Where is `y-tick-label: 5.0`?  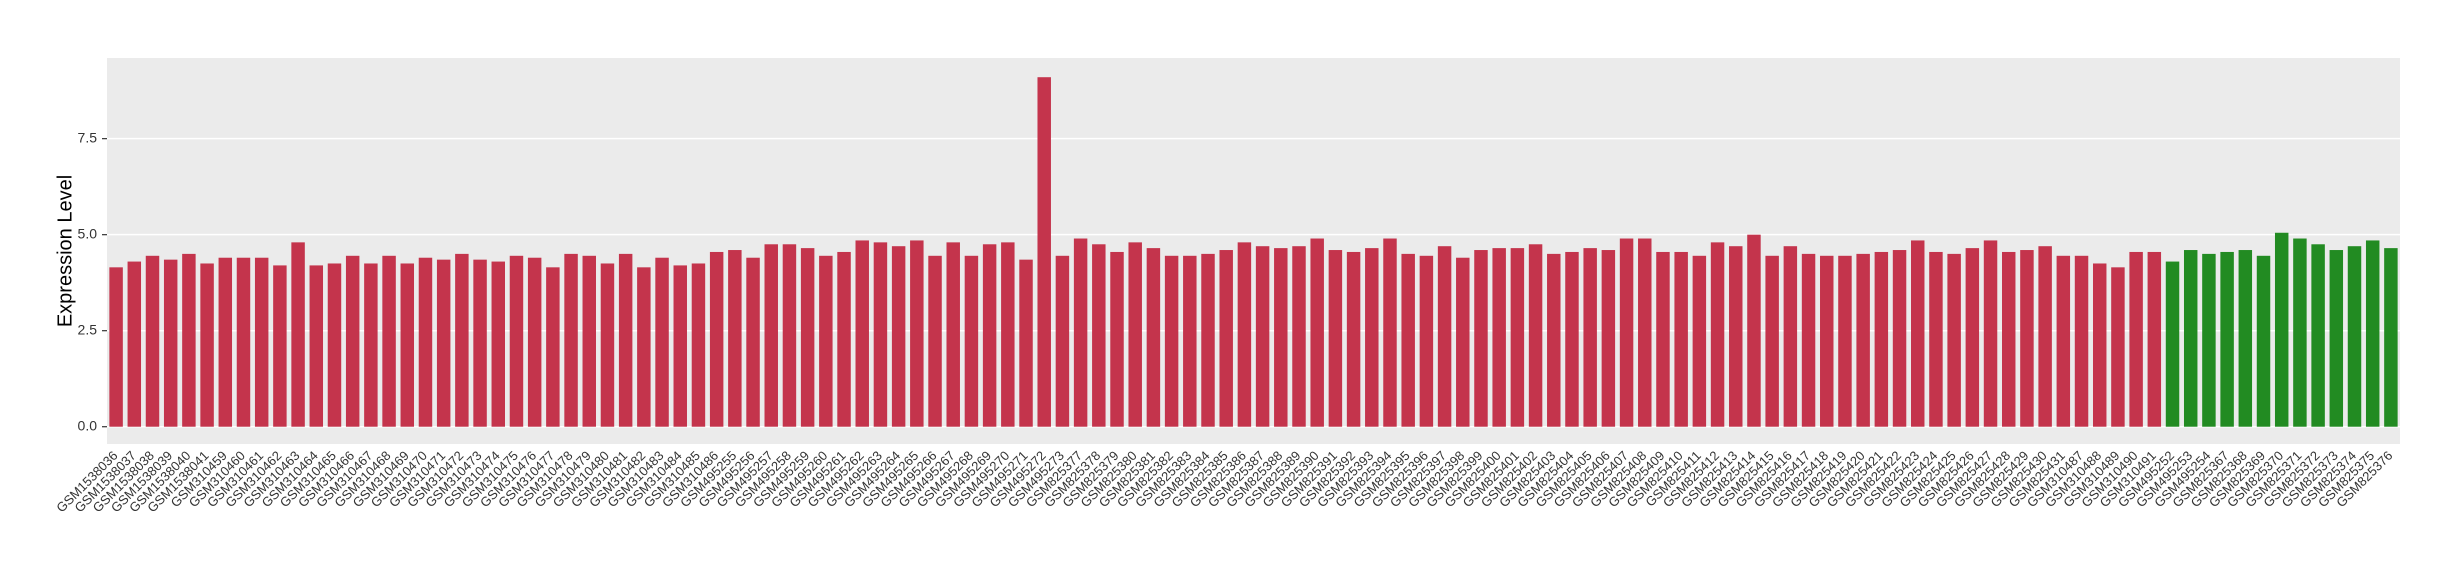 y-tick-label: 5.0 is located at coordinates (88, 233).